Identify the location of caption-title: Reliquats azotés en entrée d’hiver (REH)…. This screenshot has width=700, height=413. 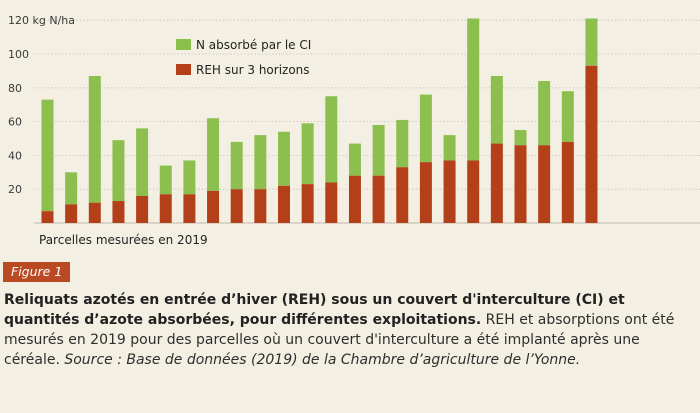
(314, 310).